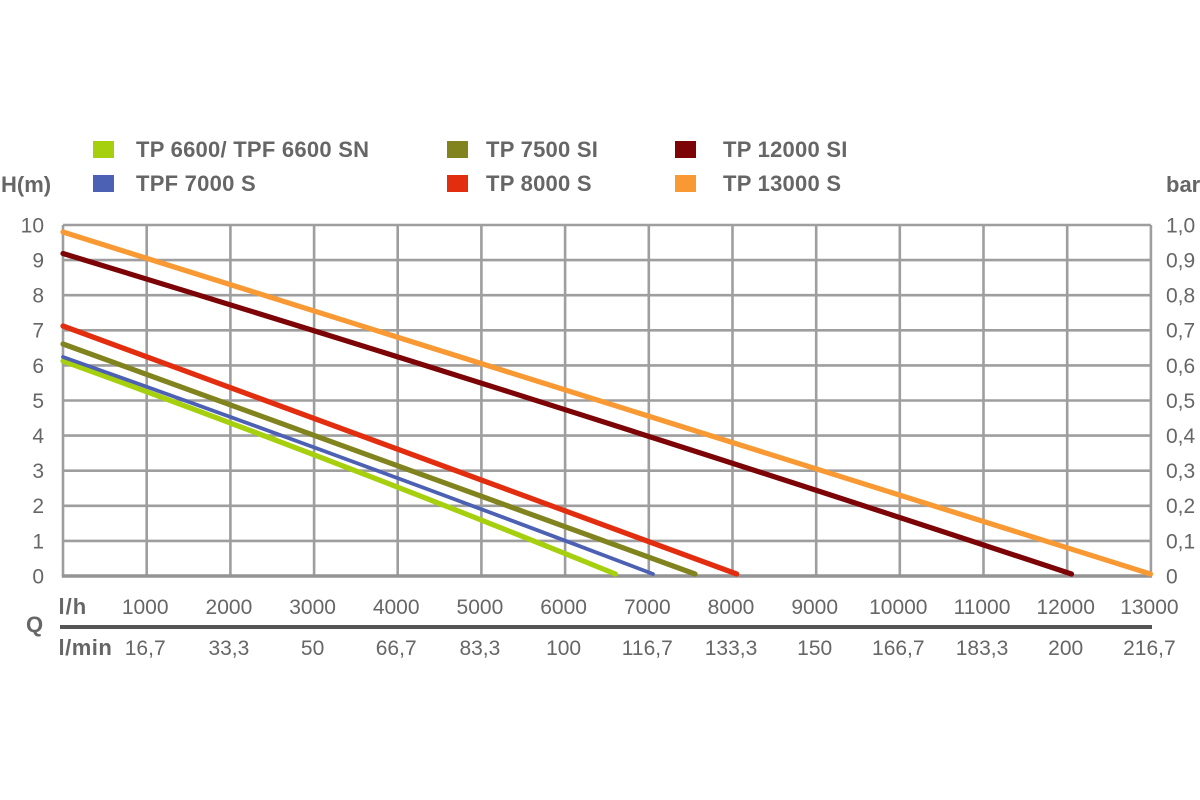 The height and width of the screenshot is (800, 1200). What do you see at coordinates (1183, 184) in the screenshot?
I see `svg-text: bar` at bounding box center [1183, 184].